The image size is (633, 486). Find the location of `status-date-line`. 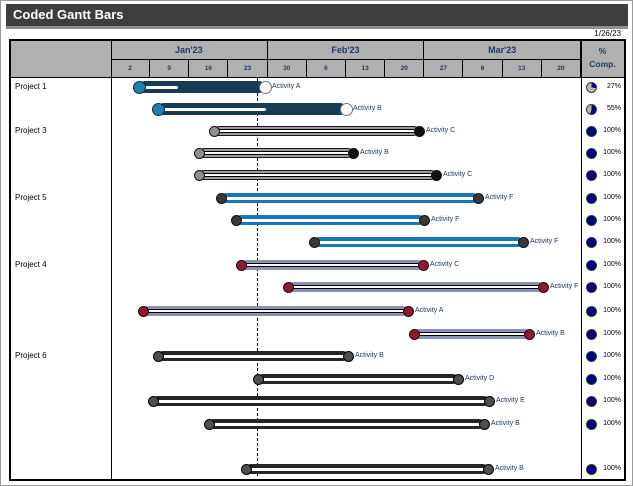

status-date-line is located at coordinates (257, 277).